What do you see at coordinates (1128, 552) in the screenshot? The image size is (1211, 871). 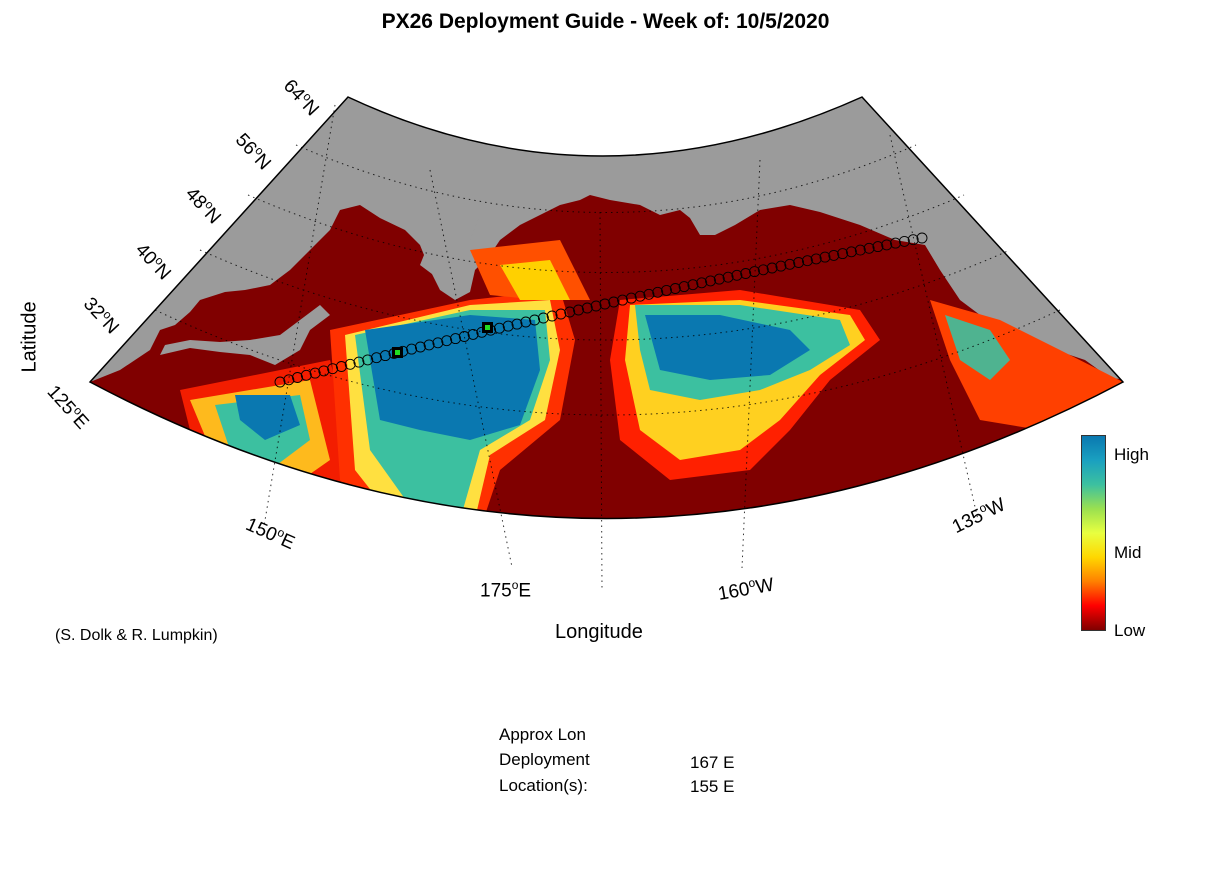 I see `colorbar-label-mid: Mid` at bounding box center [1128, 552].